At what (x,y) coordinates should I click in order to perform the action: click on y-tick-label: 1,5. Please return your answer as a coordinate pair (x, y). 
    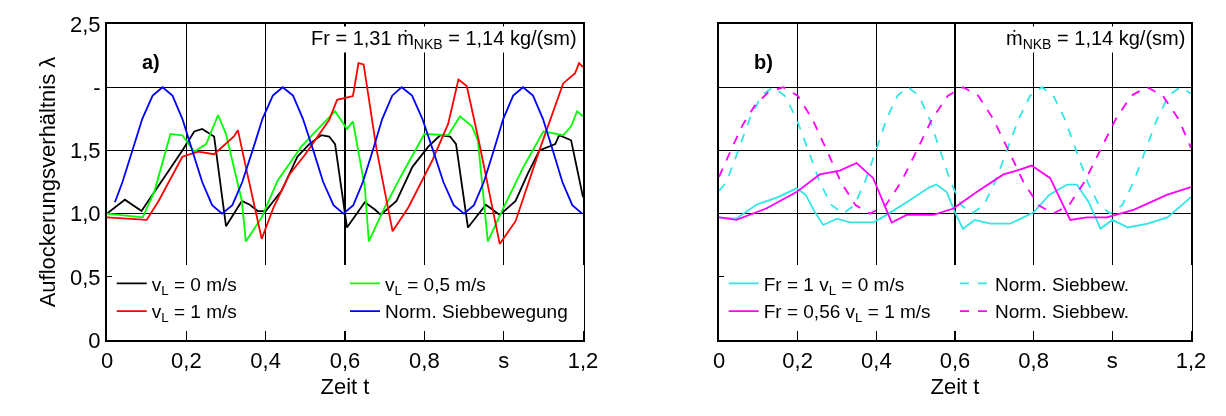
    Looking at the image, I should click on (85, 151).